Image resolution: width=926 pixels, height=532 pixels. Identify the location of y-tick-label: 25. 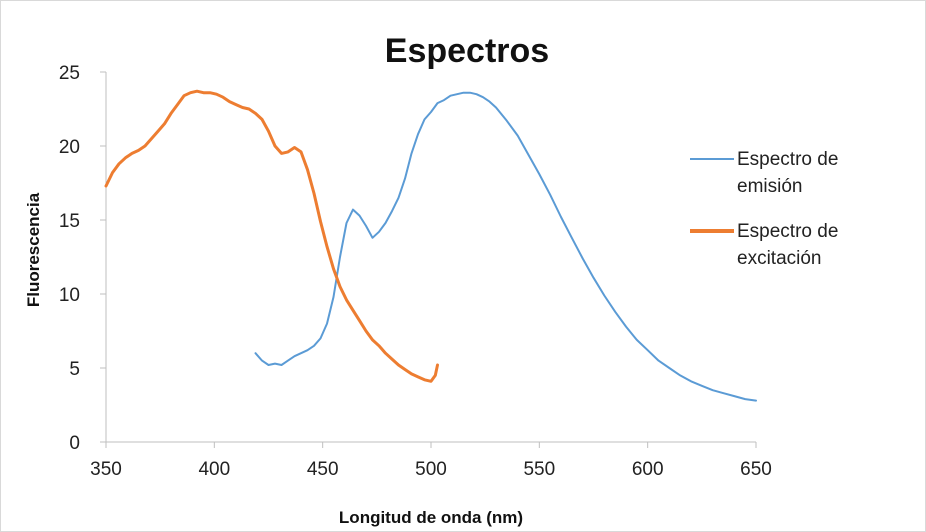
(69, 73).